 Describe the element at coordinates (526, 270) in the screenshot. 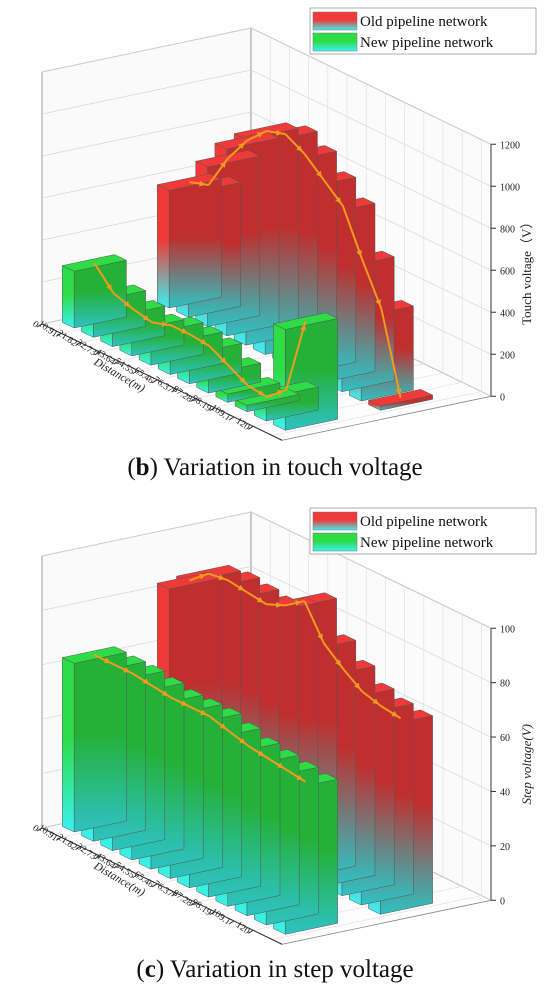

I see `z-axis-label: Touch voltage（V）` at that location.